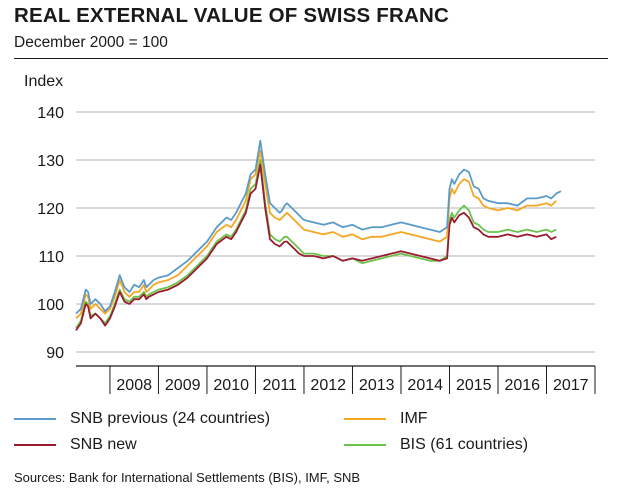 The image size is (630, 499). Describe the element at coordinates (522, 385) in the screenshot. I see `x-tick-label-2016: 2016` at that location.